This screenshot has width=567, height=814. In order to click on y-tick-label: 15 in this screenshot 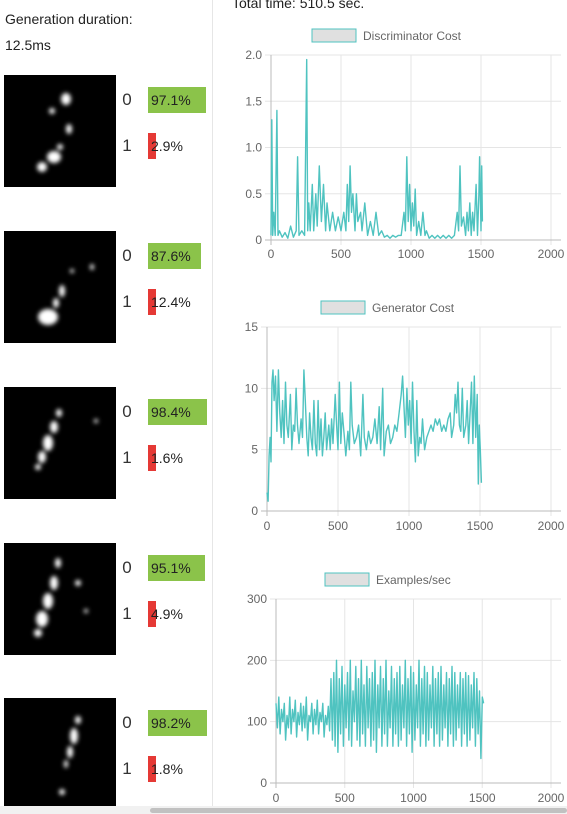, I will do `click(252, 327)`.